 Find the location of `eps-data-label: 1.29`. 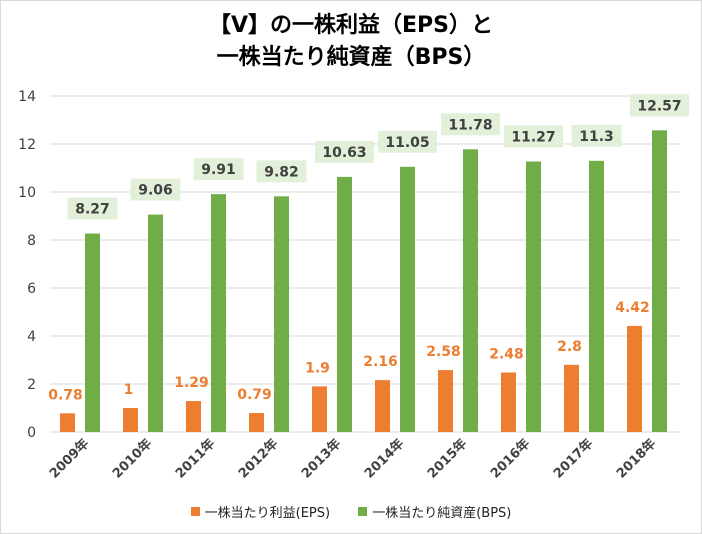

eps-data-label: 1.29 is located at coordinates (191, 383).